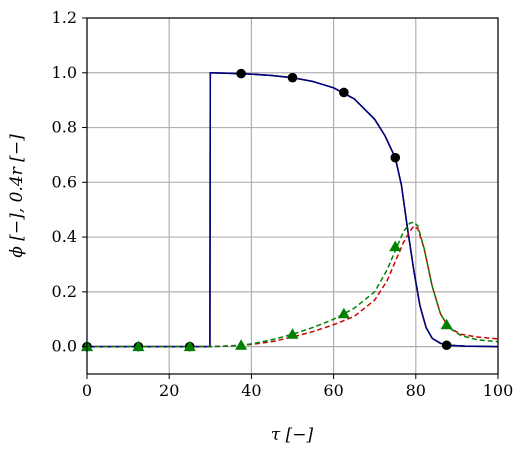 This screenshot has height=449, width=524. Describe the element at coordinates (64, 236) in the screenshot. I see `y-tick-label: 0.4` at that location.